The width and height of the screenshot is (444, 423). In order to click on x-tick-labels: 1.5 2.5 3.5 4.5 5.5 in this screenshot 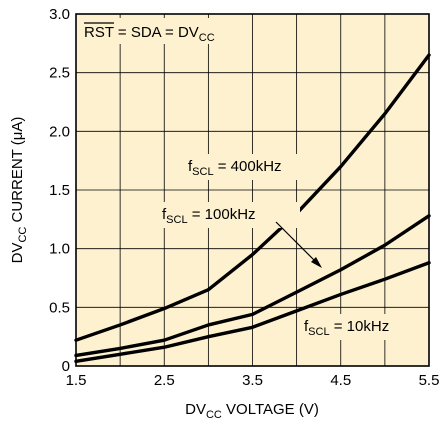, I will do `click(253, 380)`.